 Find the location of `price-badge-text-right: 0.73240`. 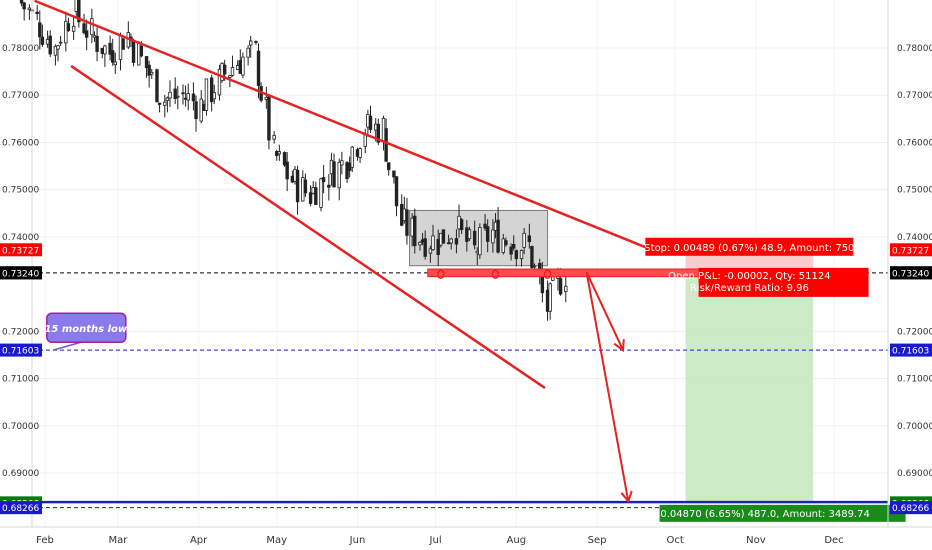

price-badge-text-right: 0.73240 is located at coordinates (910, 274).